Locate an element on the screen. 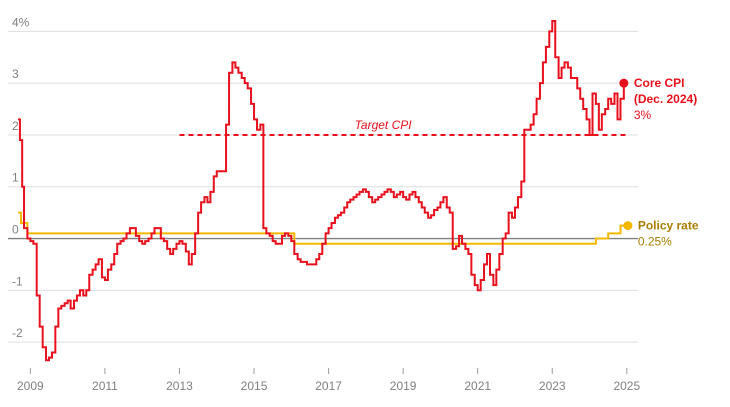  target-cpi-reference: Target CPI is located at coordinates (403, 127).